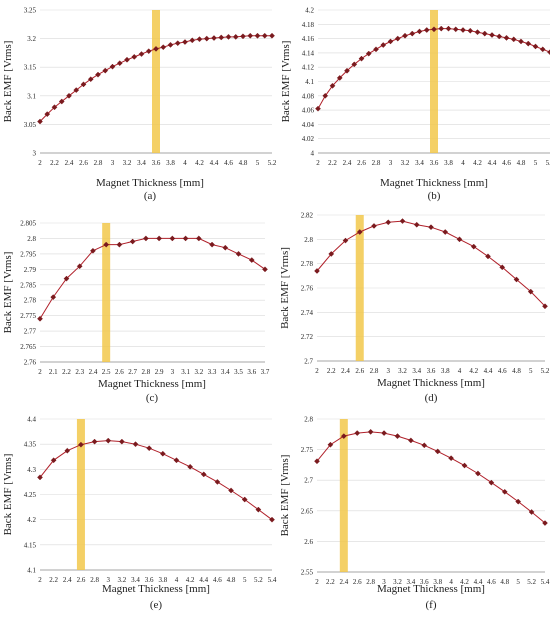 Image resolution: width=550 pixels, height=622 pixels. What do you see at coordinates (185, 372) in the screenshot?
I see `x-tick-label: 3.1` at bounding box center [185, 372].